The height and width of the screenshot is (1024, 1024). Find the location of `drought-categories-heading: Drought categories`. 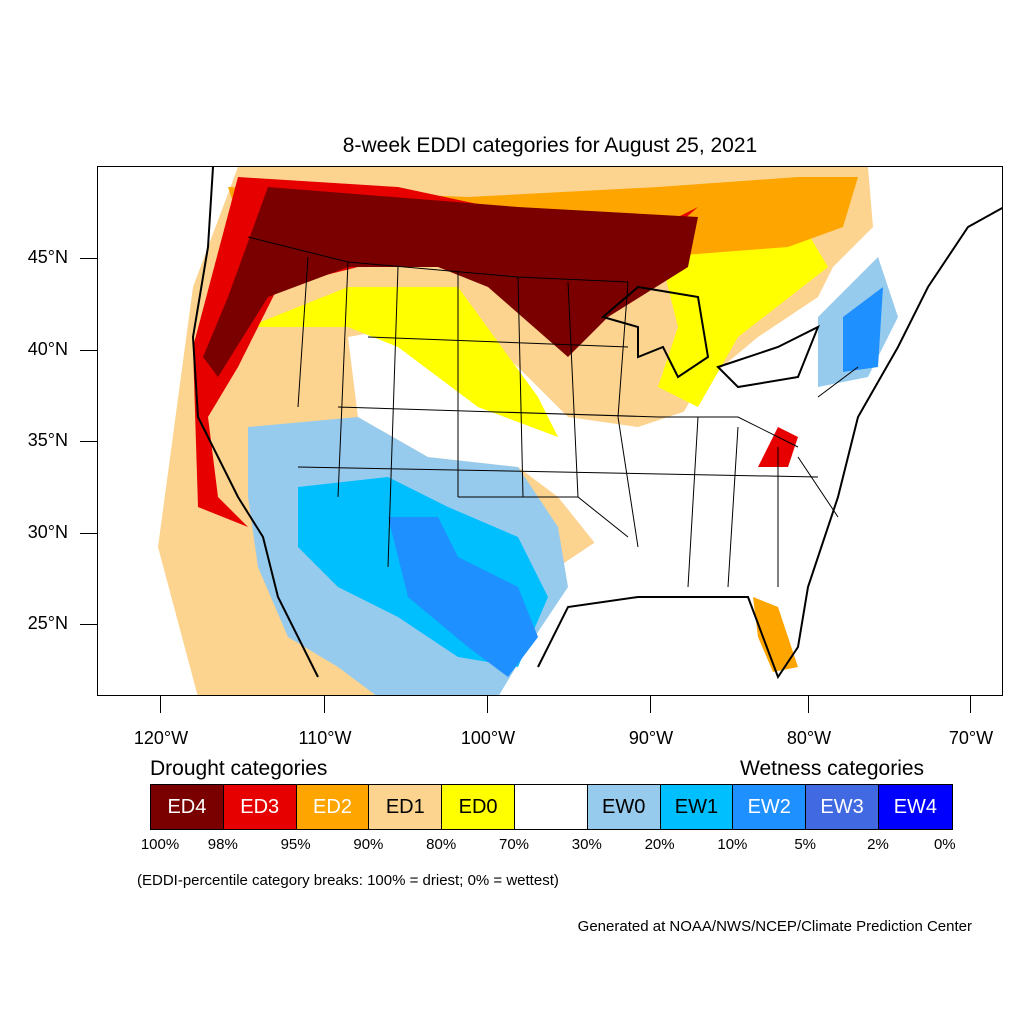

drought-categories-heading: Drought categories is located at coordinates (239, 768).